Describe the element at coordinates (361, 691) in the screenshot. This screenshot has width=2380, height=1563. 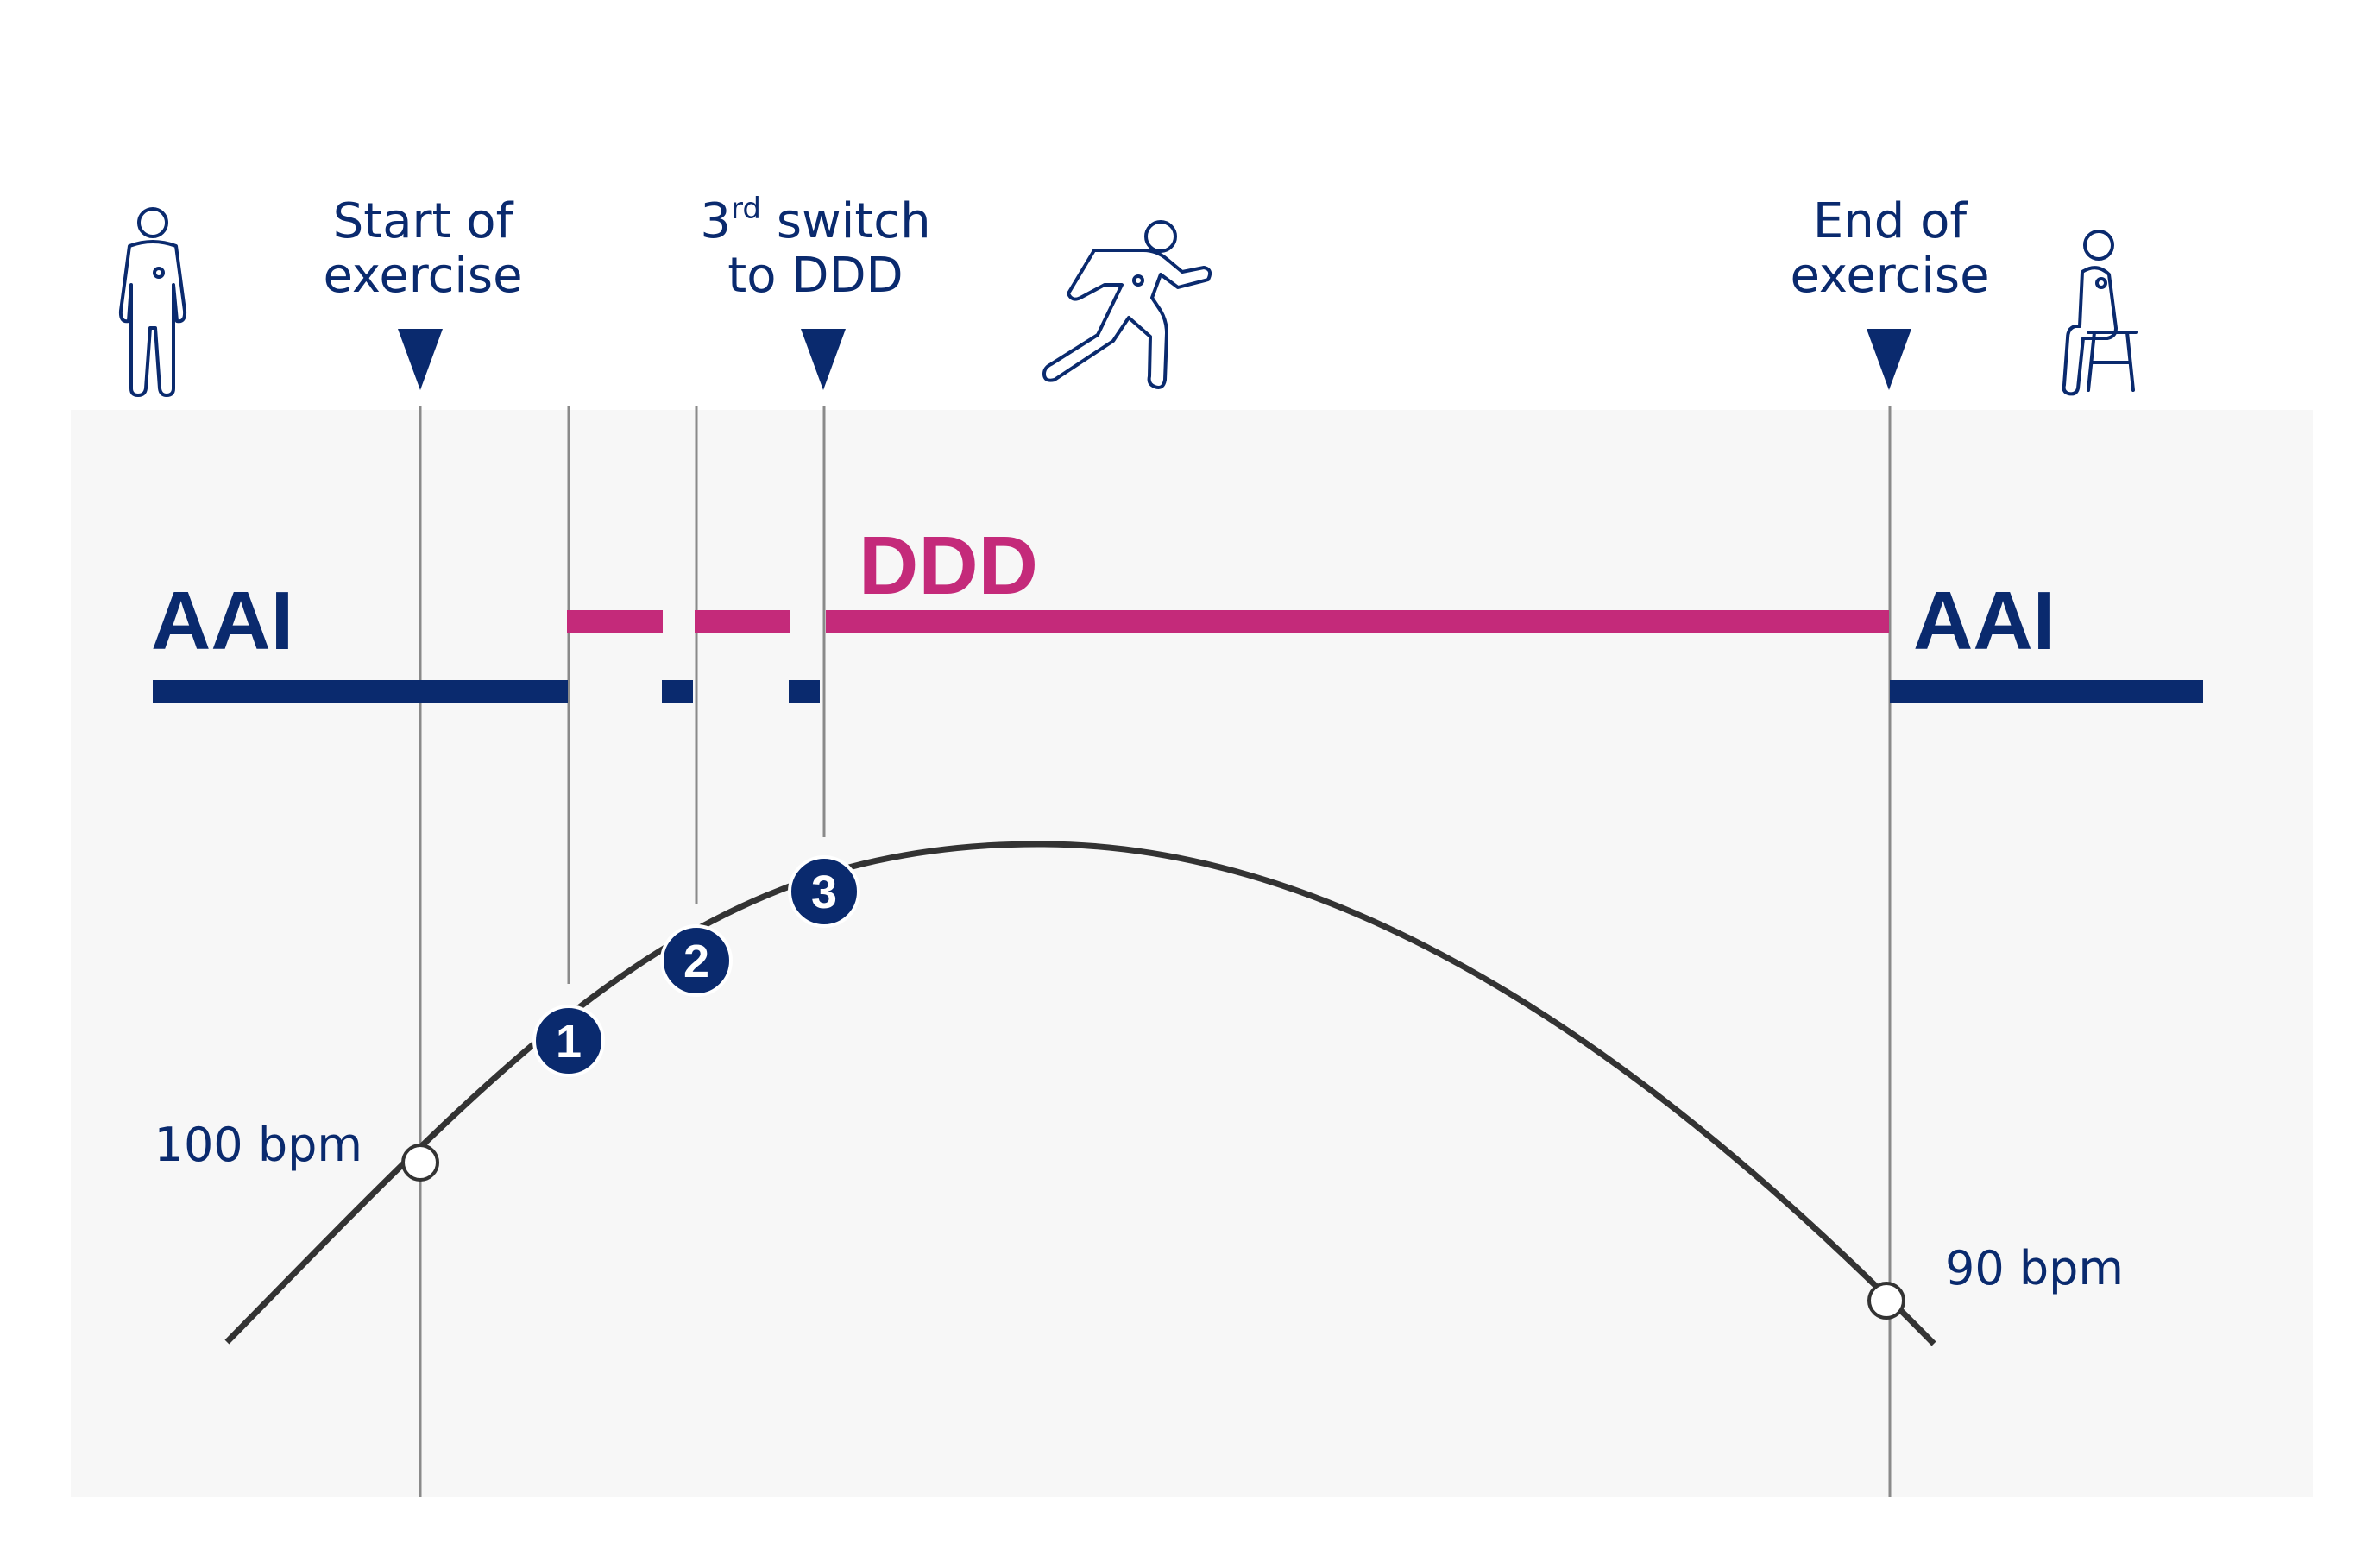
I see `aai-bar-left` at that location.